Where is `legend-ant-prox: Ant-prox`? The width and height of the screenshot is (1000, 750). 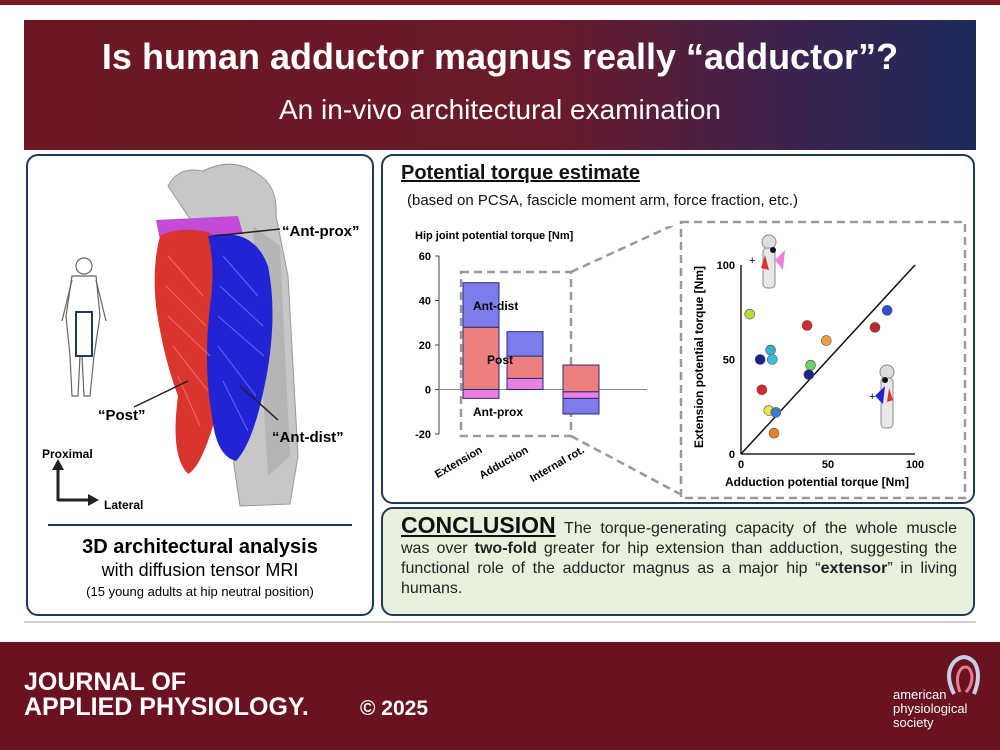
legend-ant-prox: Ant-prox is located at coordinates (498, 412).